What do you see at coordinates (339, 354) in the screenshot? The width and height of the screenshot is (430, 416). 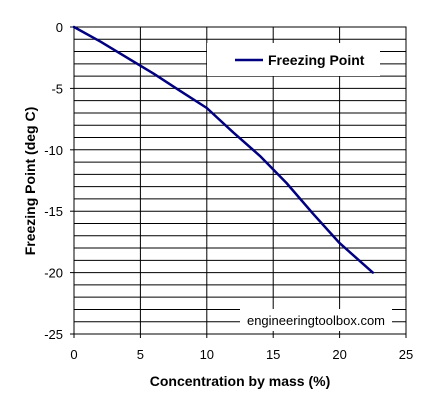 I see `x-tick-label: 20` at bounding box center [339, 354].